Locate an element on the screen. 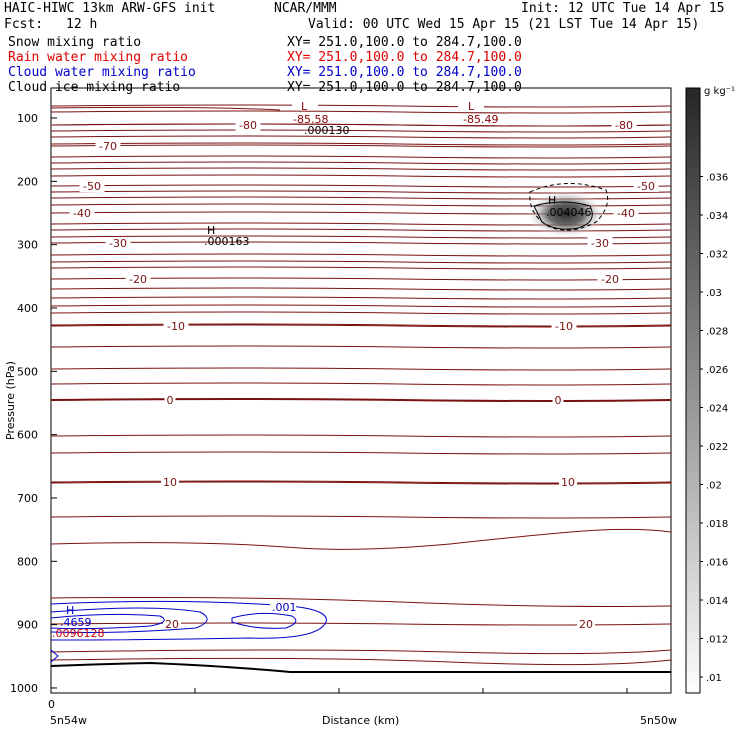 This screenshot has width=740, height=740. chart-title: HAIC-HIWC 13km ARW-GFS init is located at coordinates (110, 8).